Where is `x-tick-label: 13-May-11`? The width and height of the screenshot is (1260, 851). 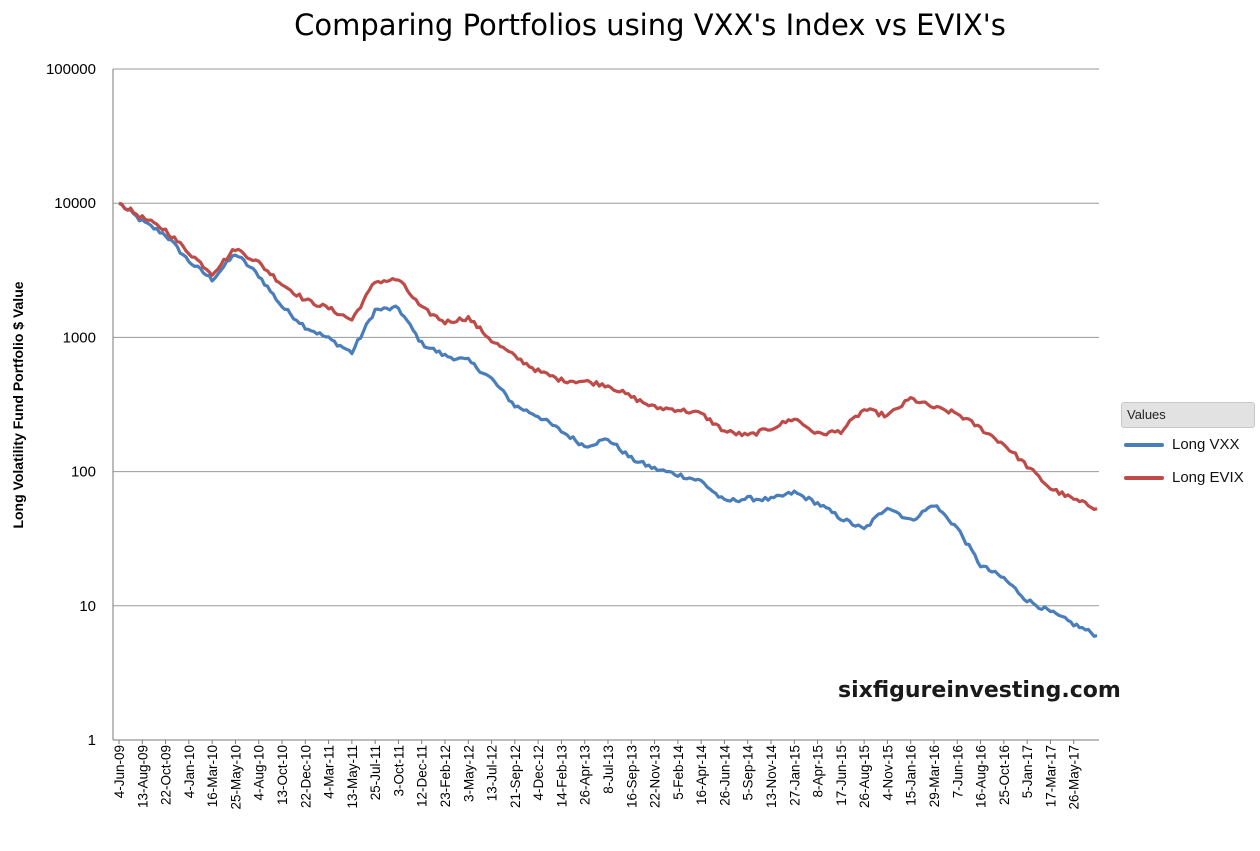 x-tick-label: 13-May-11 is located at coordinates (352, 777).